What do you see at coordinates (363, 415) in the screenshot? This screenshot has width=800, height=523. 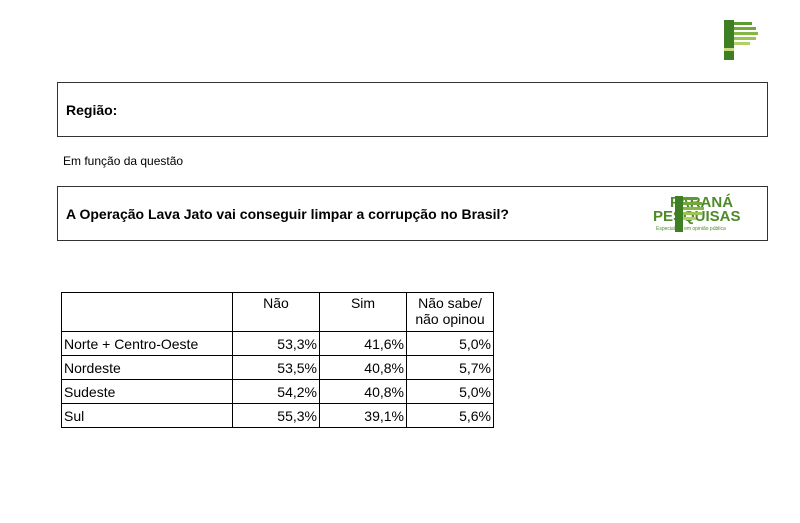 I see `cell-sim: 39,1%` at bounding box center [363, 415].